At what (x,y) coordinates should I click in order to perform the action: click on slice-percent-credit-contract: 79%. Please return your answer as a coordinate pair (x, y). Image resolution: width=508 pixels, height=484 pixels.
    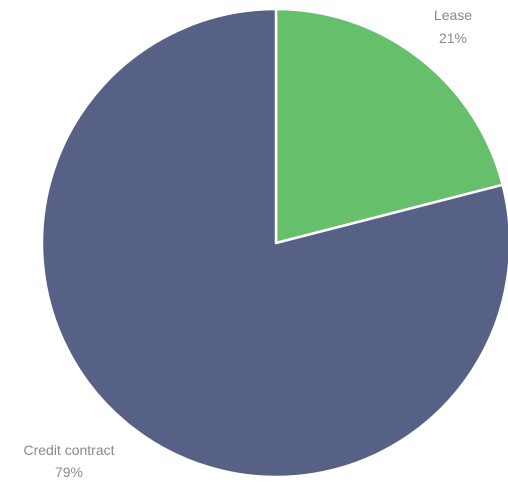
    Looking at the image, I should click on (69, 472).